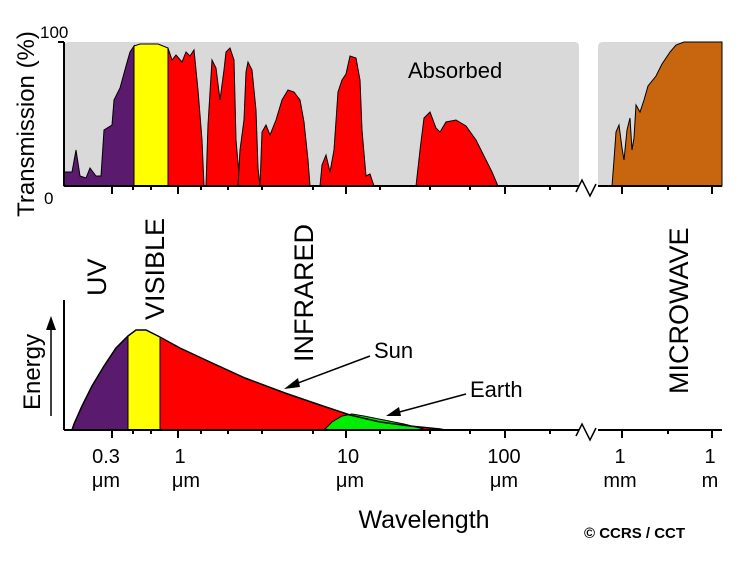 This screenshot has width=739, height=563. What do you see at coordinates (393, 411) in the screenshot?
I see `earth-pointer-arrowhead-icon` at bounding box center [393, 411].